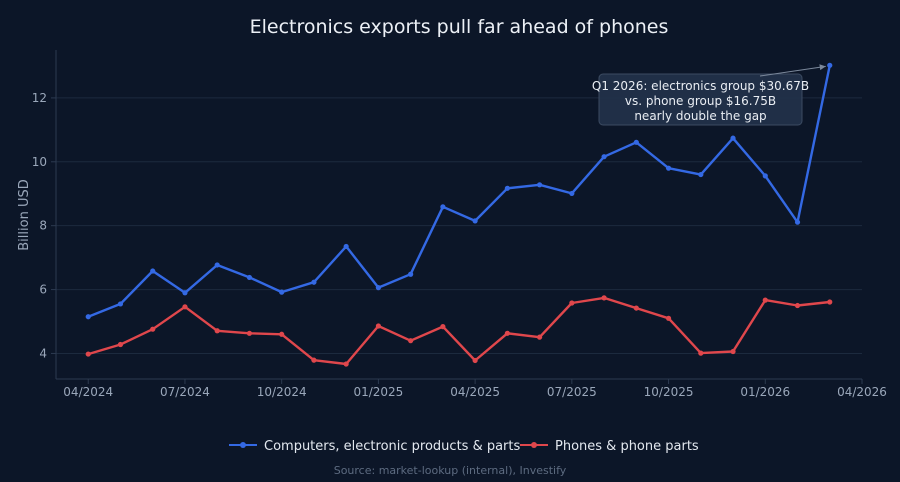 The image size is (900, 482). What do you see at coordinates (378, 392) in the screenshot?
I see `xtick-label-2025-01: 01/2025` at bounding box center [378, 392].